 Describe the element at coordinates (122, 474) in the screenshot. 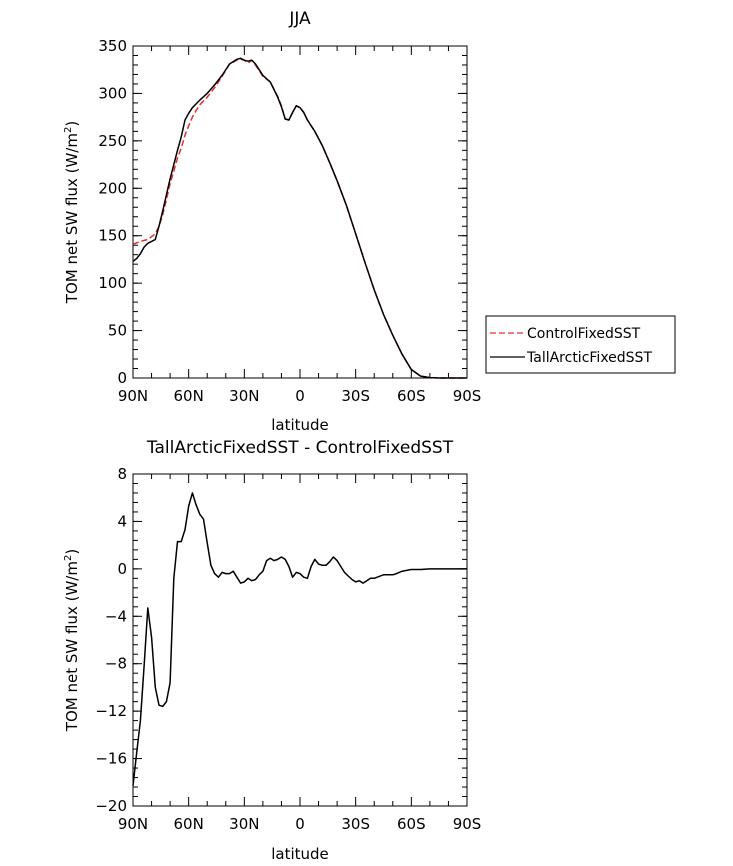

I see `bottom-y-tick-label: 8` at that location.